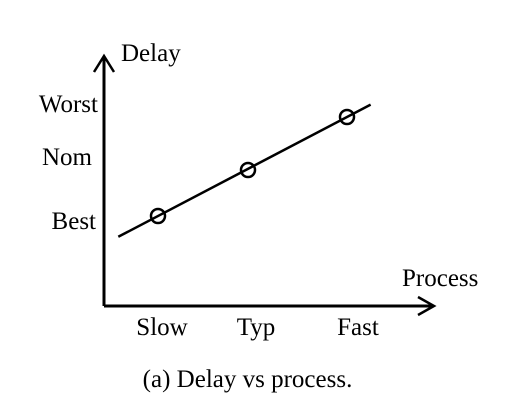 The width and height of the screenshot is (525, 419). I want to click on x-tick-fast: Fast, so click(358, 327).